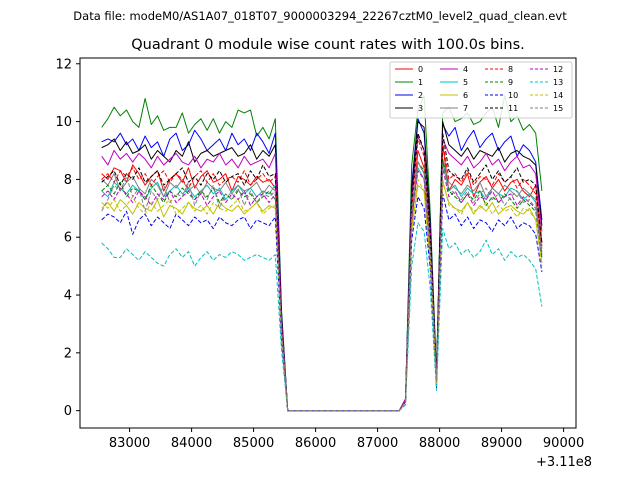  I want to click on x-tick-label: 86000, so click(315, 443).